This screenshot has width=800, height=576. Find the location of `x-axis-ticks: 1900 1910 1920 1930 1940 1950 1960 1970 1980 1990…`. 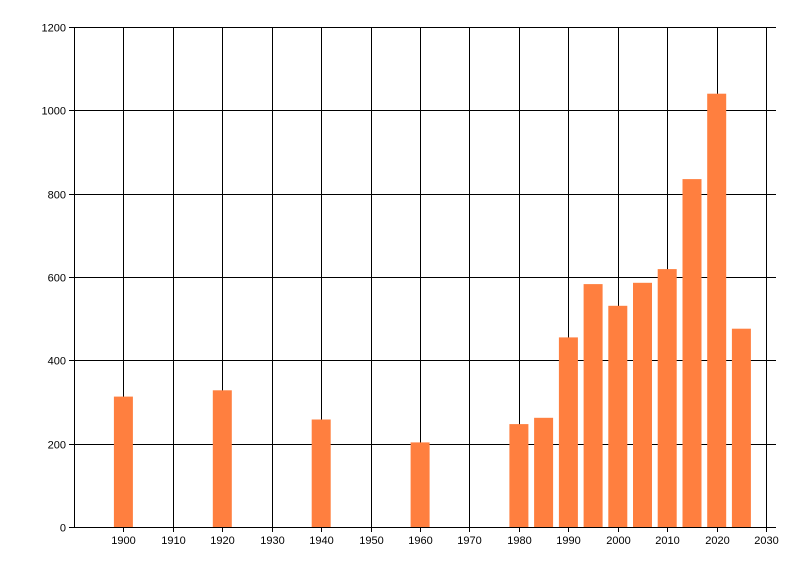

x-axis-ticks: 1900 1910 1920 1930 1940 1950 1960 1970 1980 1990… is located at coordinates (445, 537).